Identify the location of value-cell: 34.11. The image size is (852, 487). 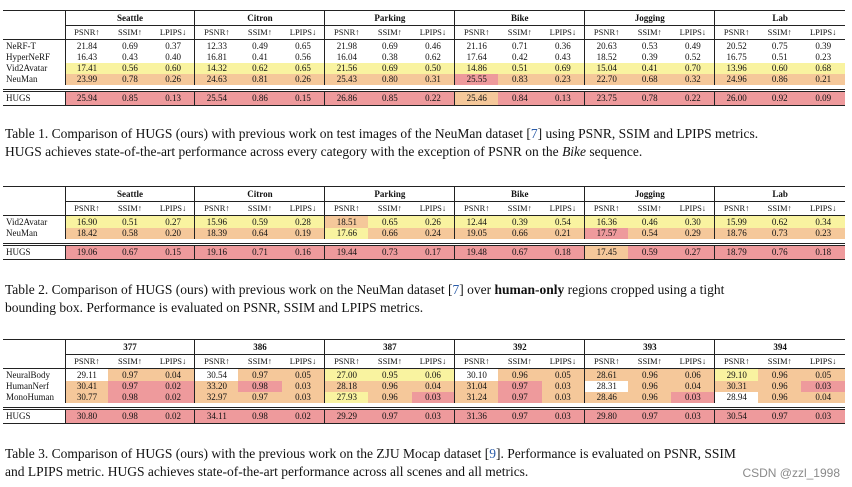
(216, 415).